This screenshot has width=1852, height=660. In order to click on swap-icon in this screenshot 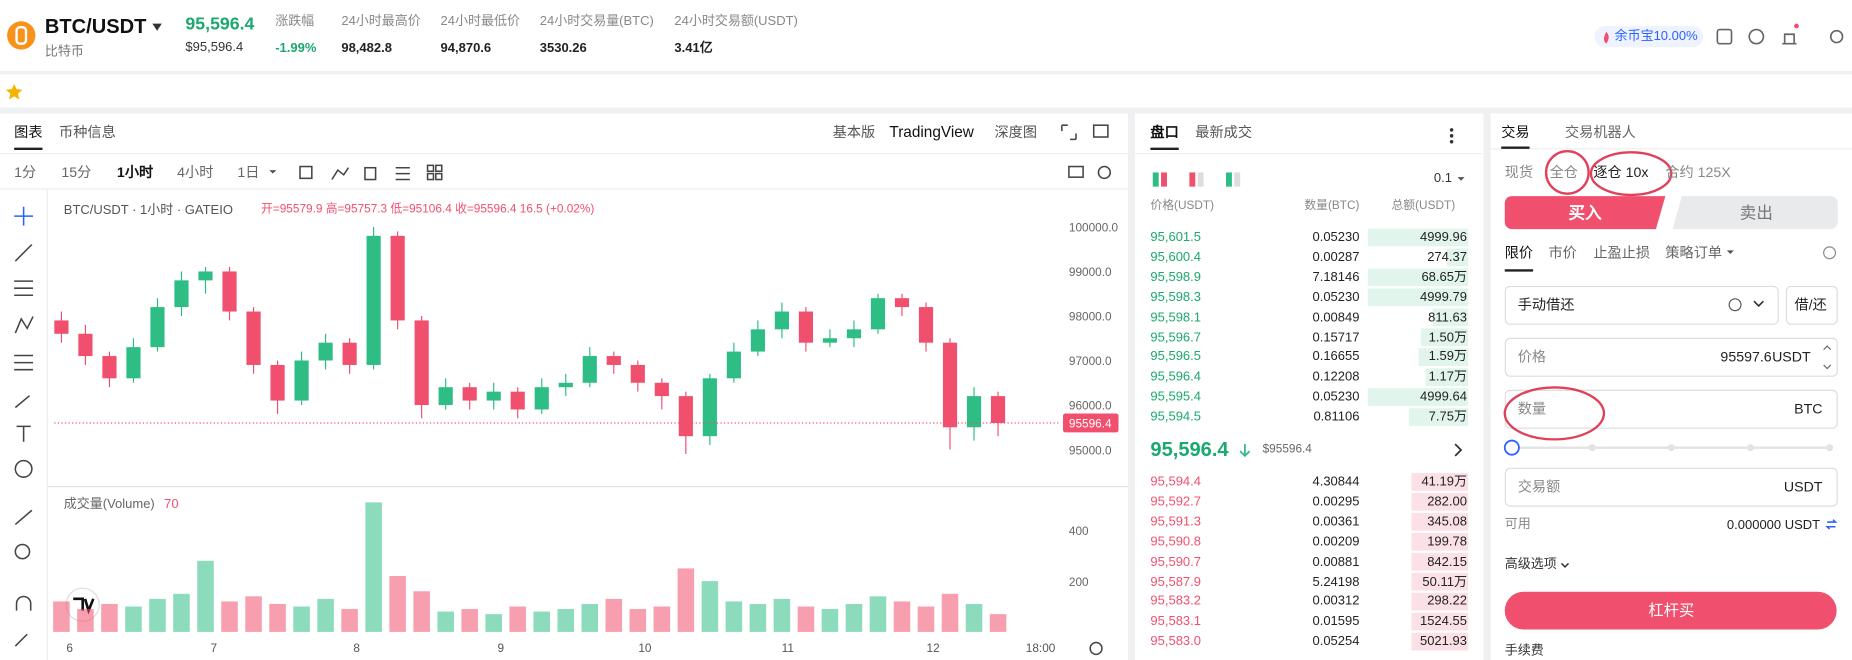, I will do `click(1831, 524)`.